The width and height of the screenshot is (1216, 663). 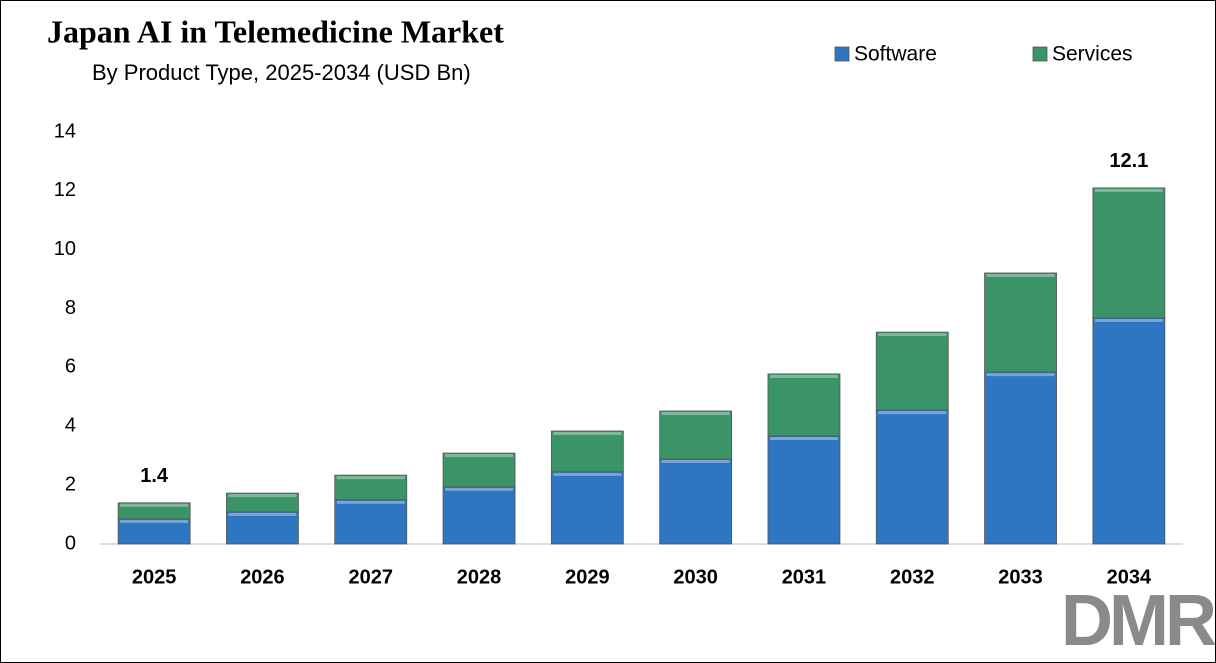 What do you see at coordinates (1138, 621) in the screenshot?
I see `logo: DMR` at bounding box center [1138, 621].